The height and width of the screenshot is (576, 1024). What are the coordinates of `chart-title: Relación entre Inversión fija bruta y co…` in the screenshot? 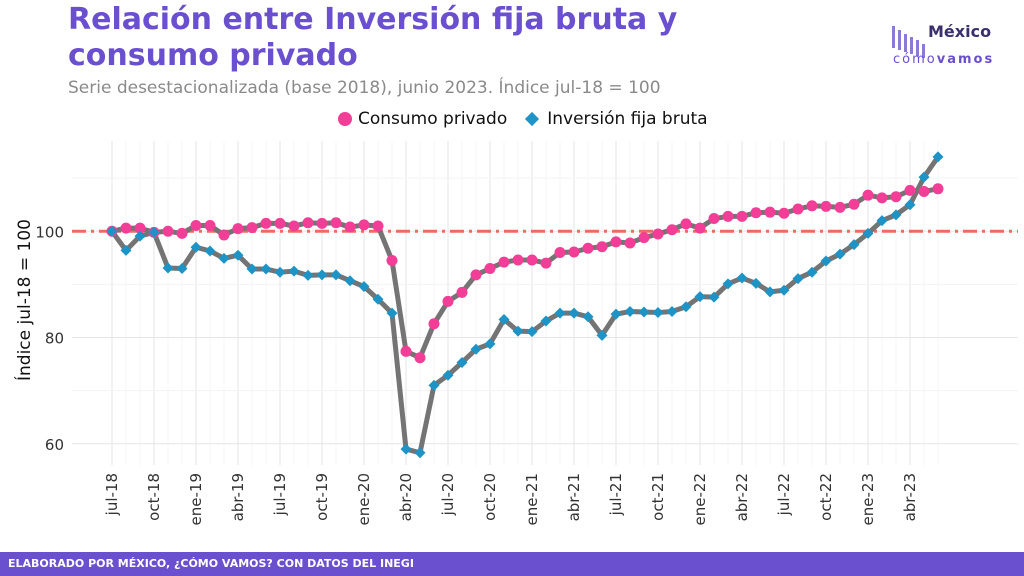 It's located at (373, 37).